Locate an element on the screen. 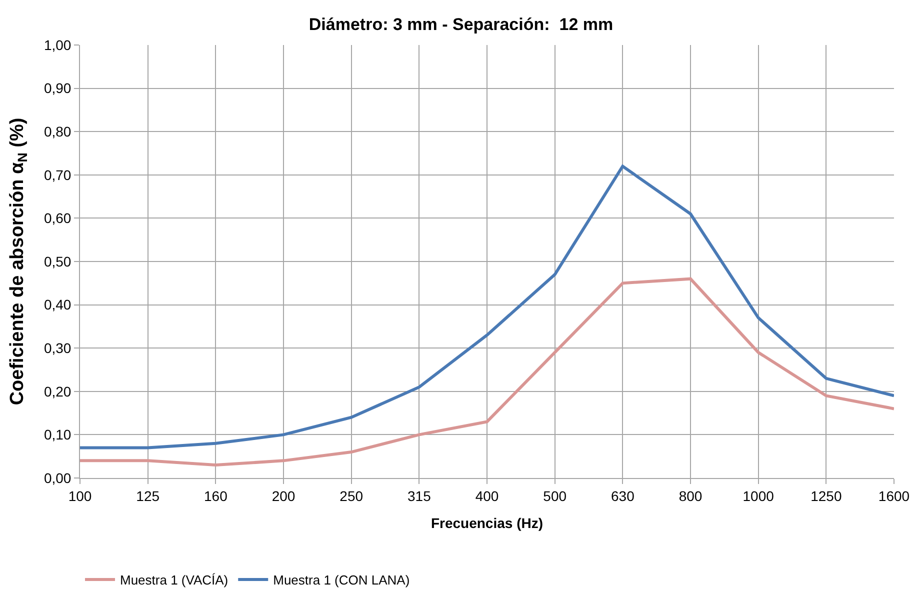 The width and height of the screenshot is (922, 607). y-tick-label: 0,70 is located at coordinates (58, 174).